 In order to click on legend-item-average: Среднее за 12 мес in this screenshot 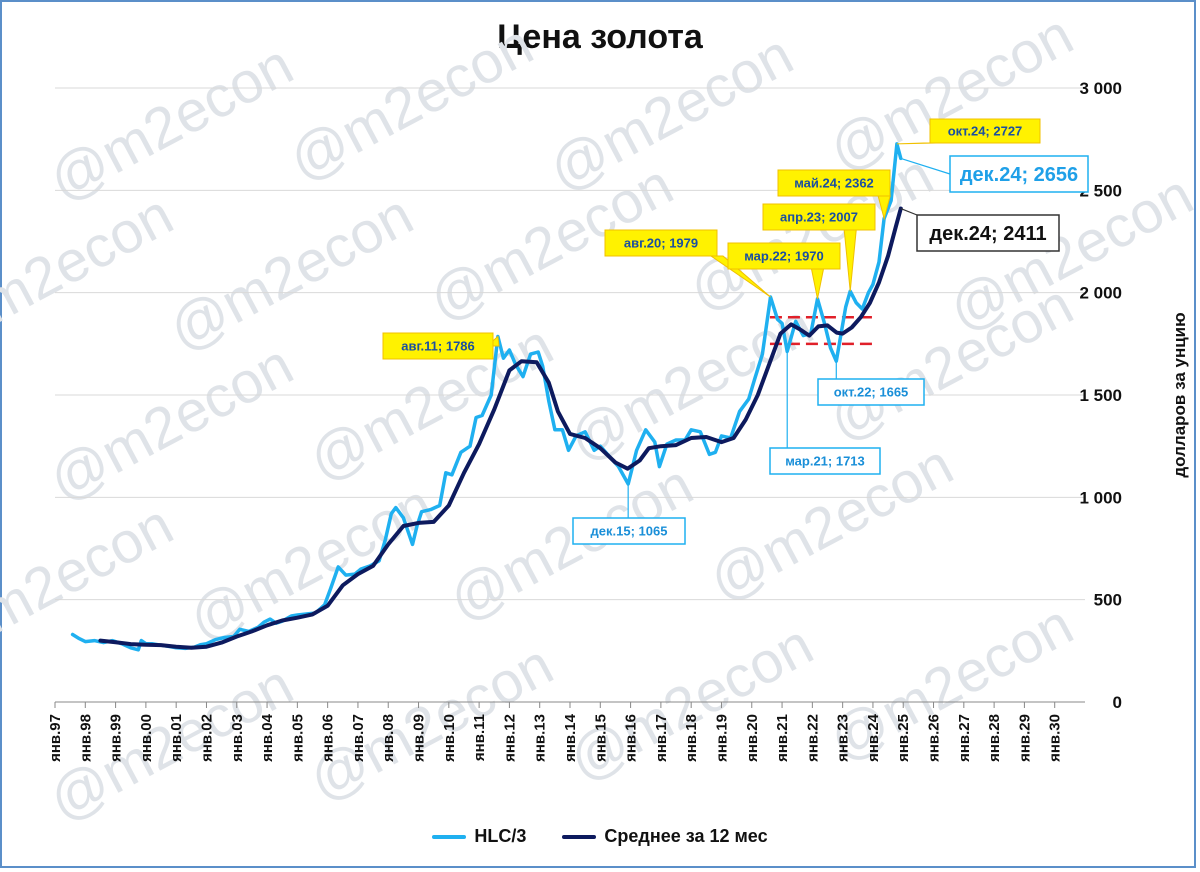, I will do `click(665, 836)`.